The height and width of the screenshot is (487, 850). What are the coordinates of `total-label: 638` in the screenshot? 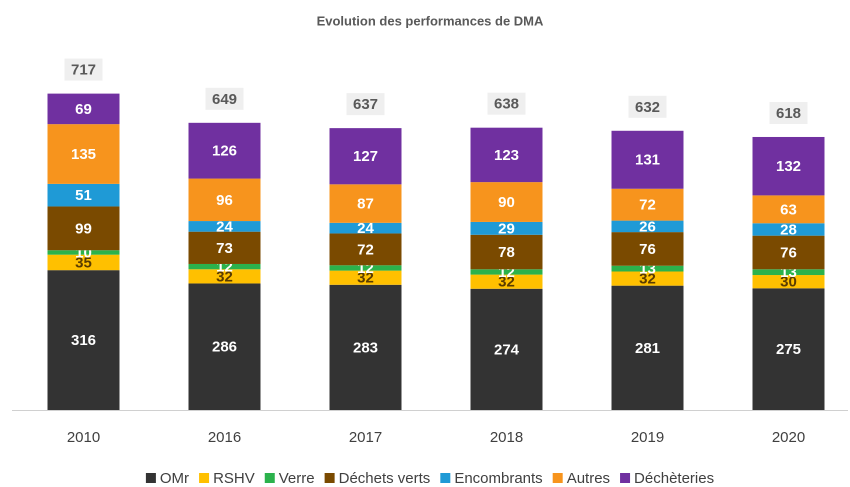 It's located at (506, 104).